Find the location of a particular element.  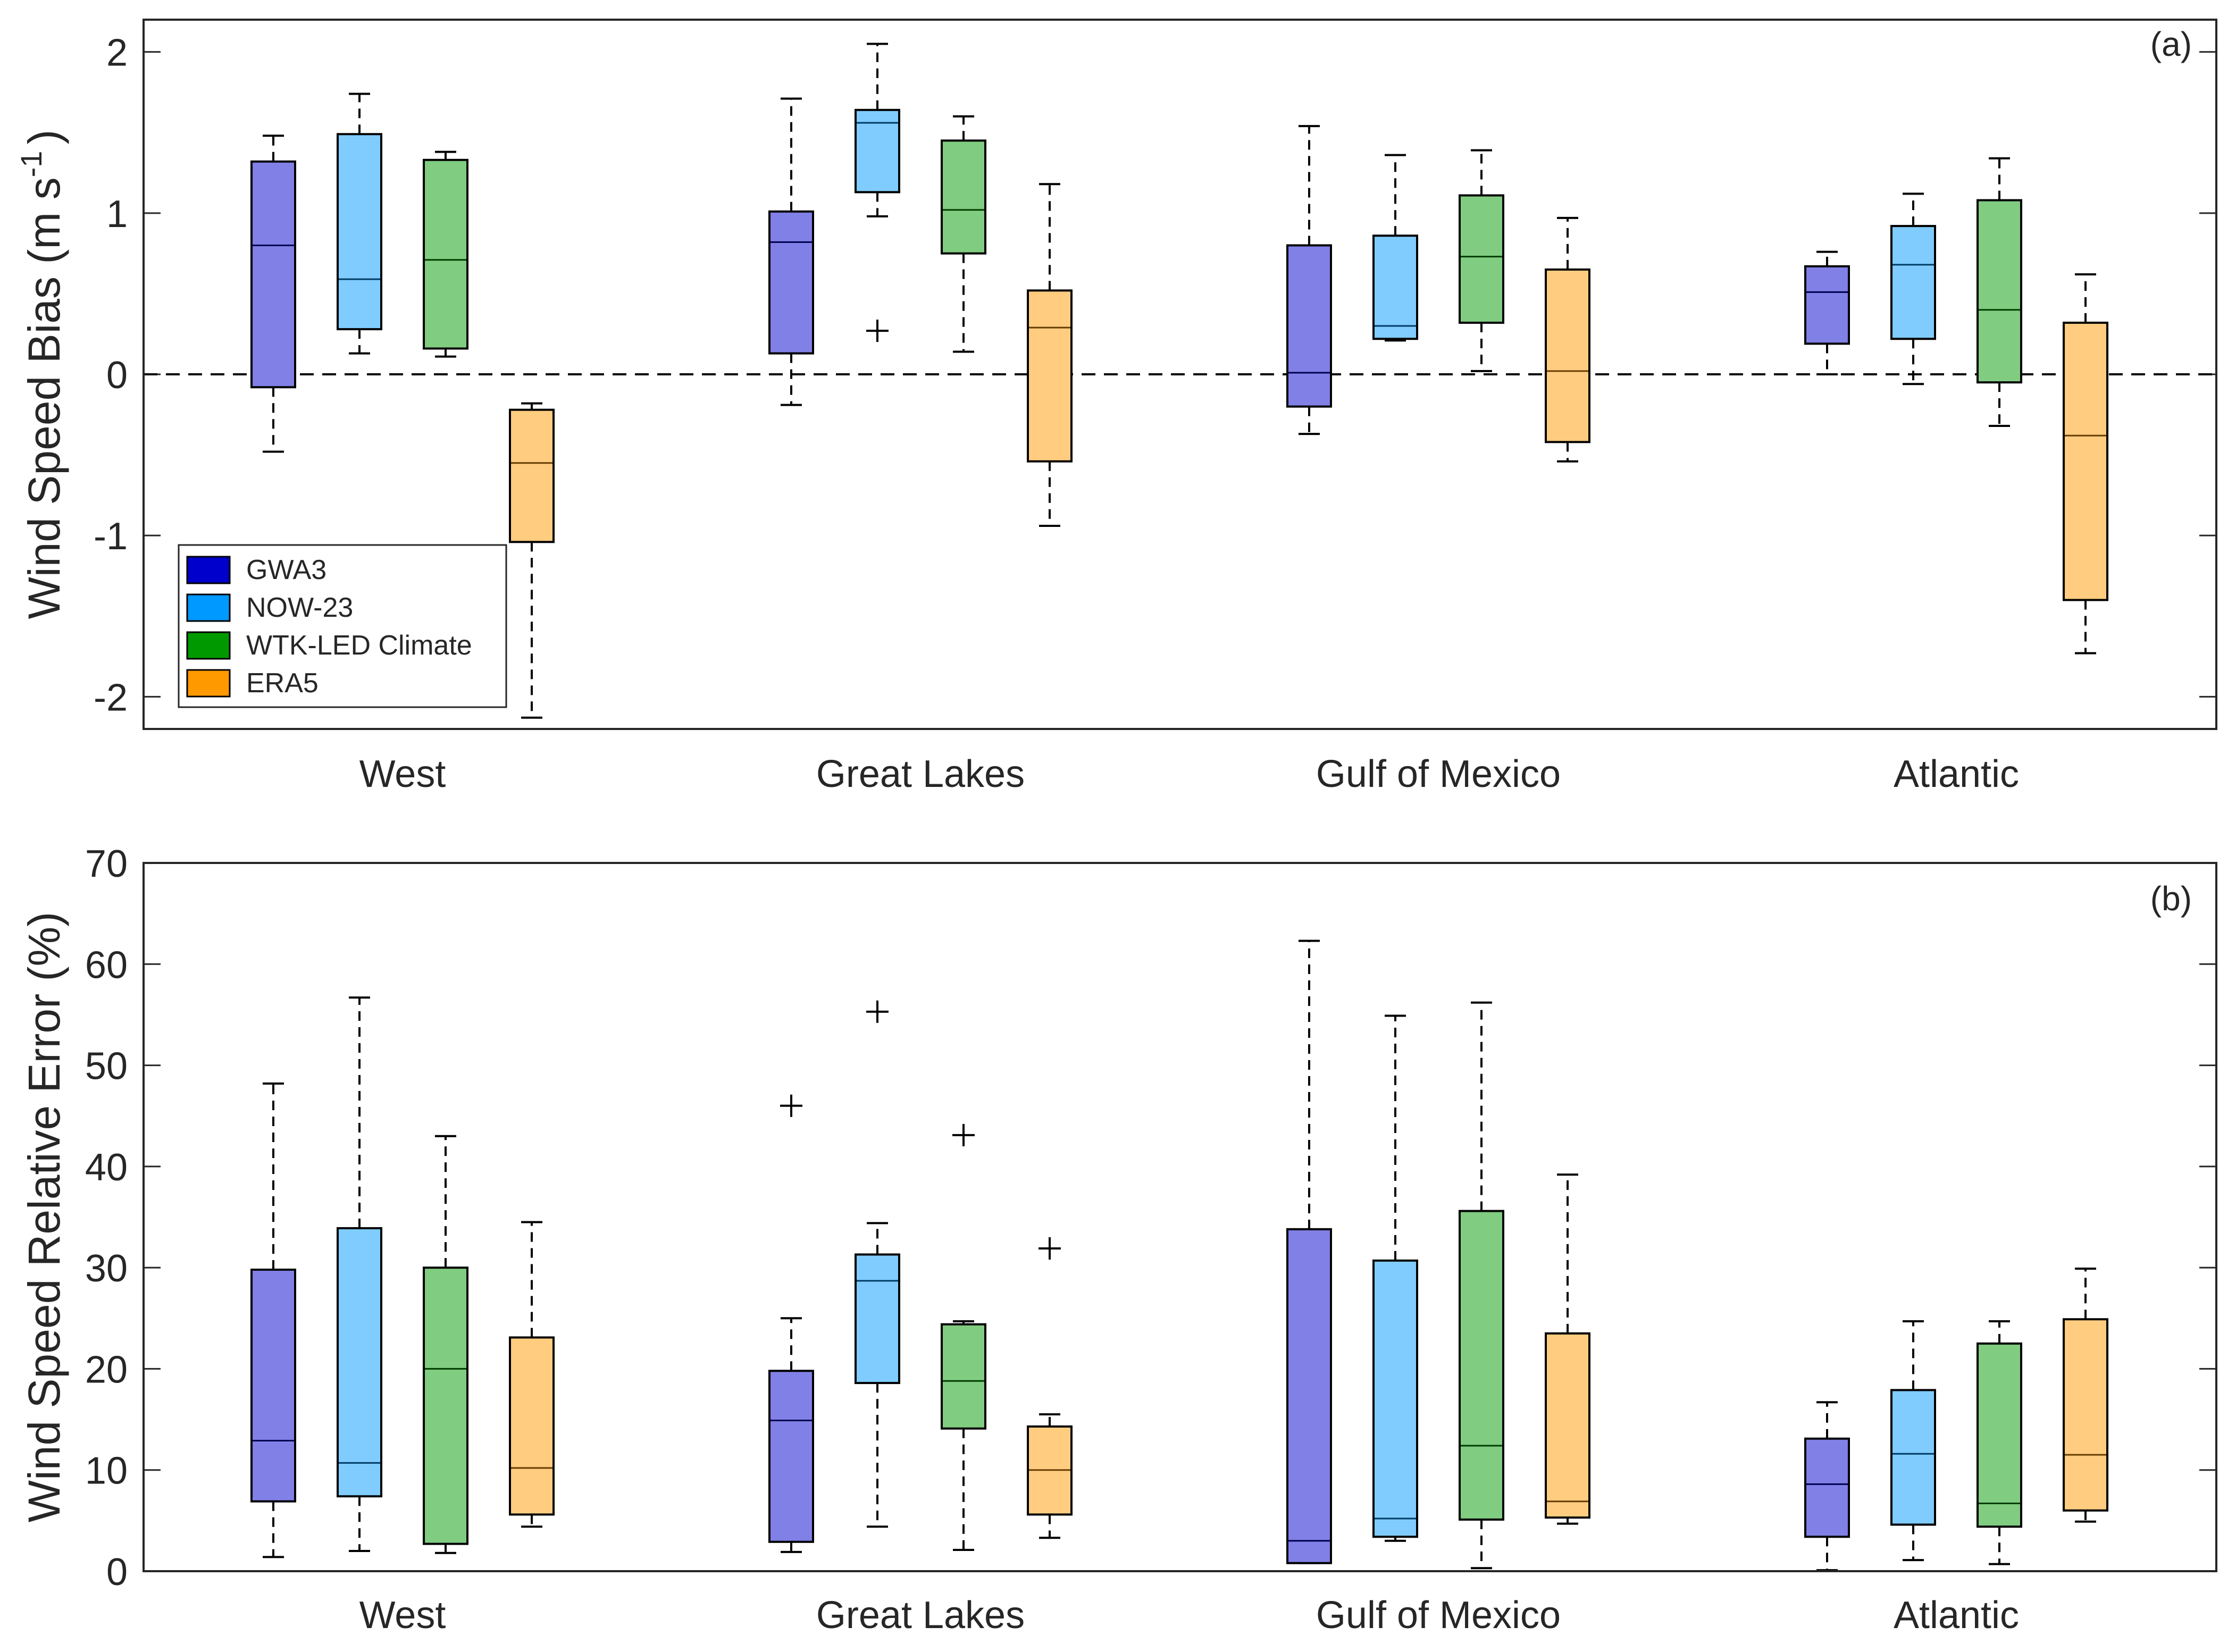

y-tick-label: 40 is located at coordinates (106, 1168).